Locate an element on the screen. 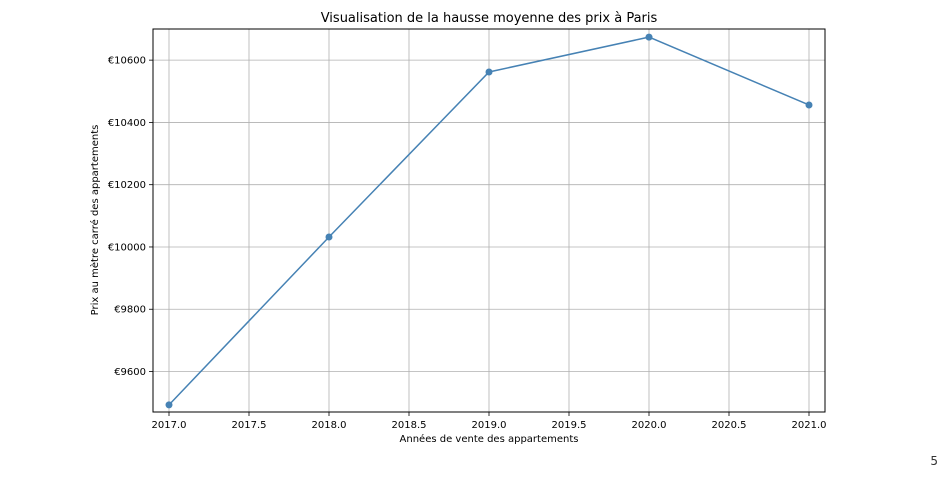 The width and height of the screenshot is (948, 478). x-tick-label: 2017.0 is located at coordinates (169, 425).